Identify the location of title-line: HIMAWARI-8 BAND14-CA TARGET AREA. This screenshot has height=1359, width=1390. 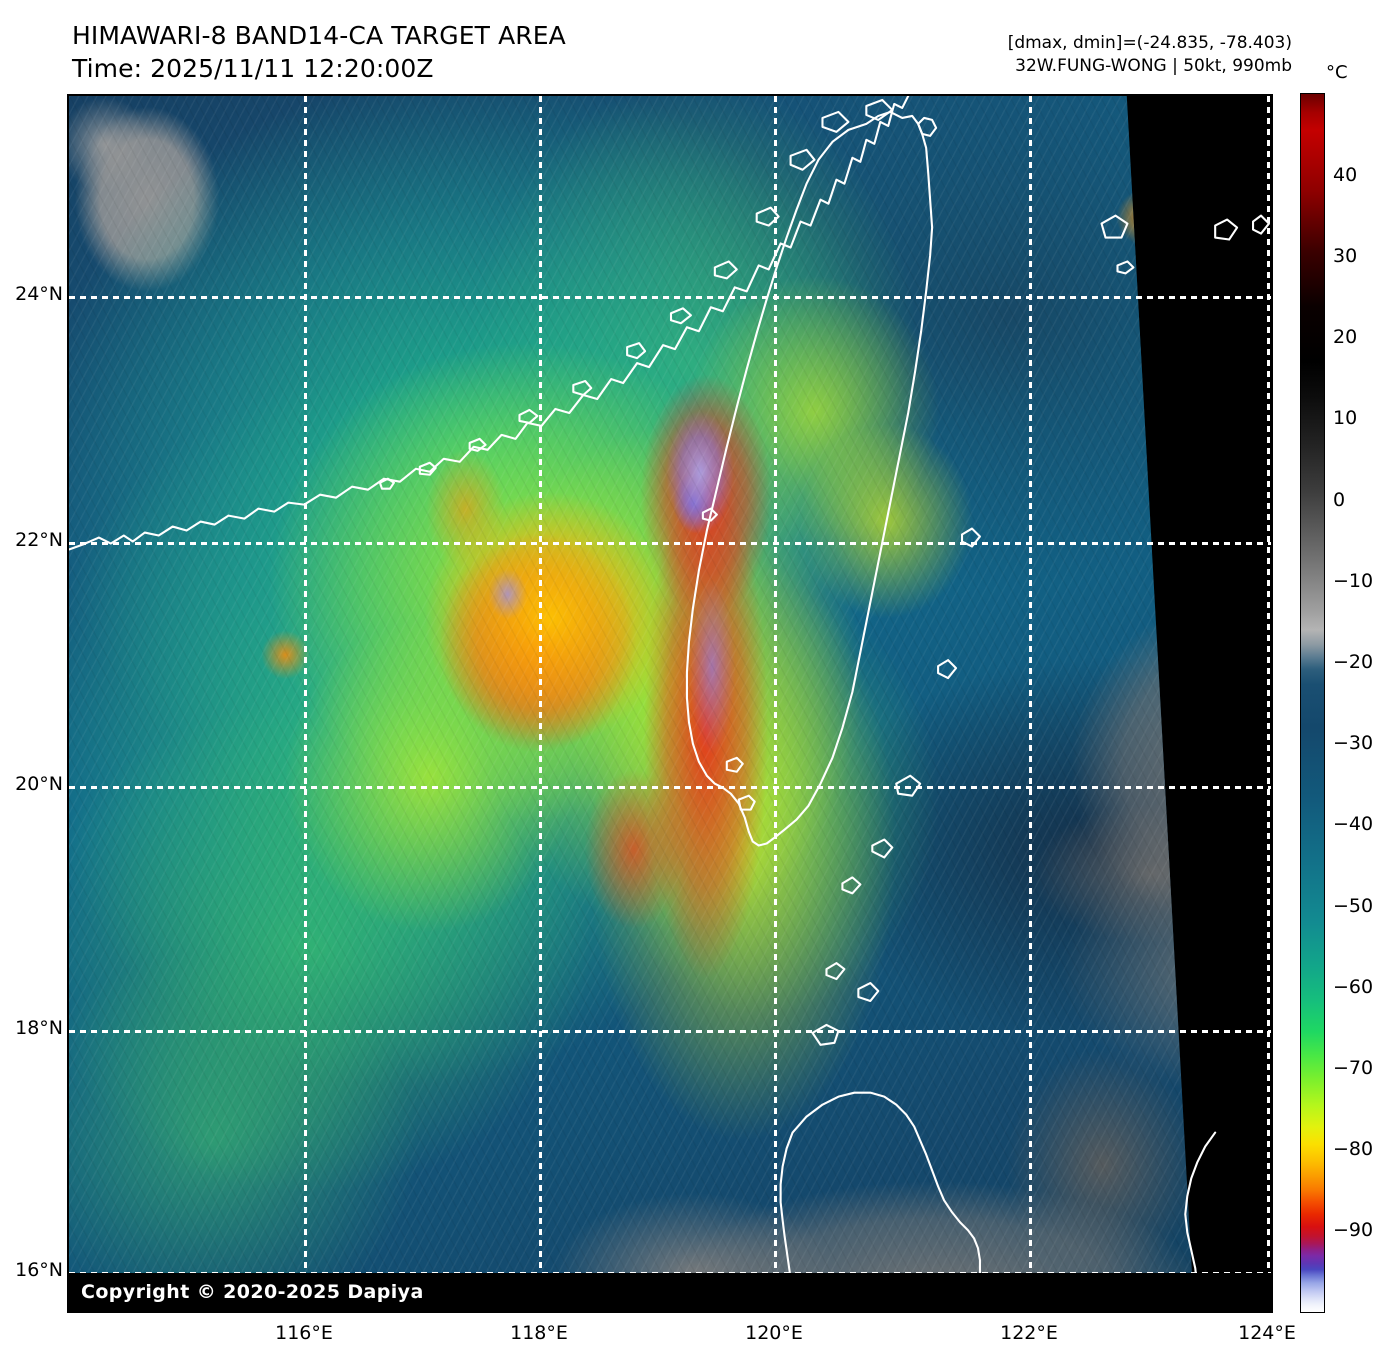
(319, 35).